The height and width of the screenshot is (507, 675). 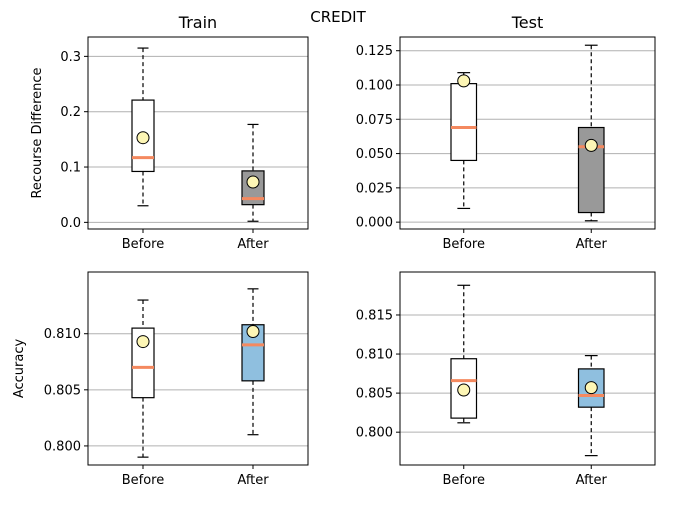 I want to click on y-tick-label: 0.000, so click(x=374, y=223).